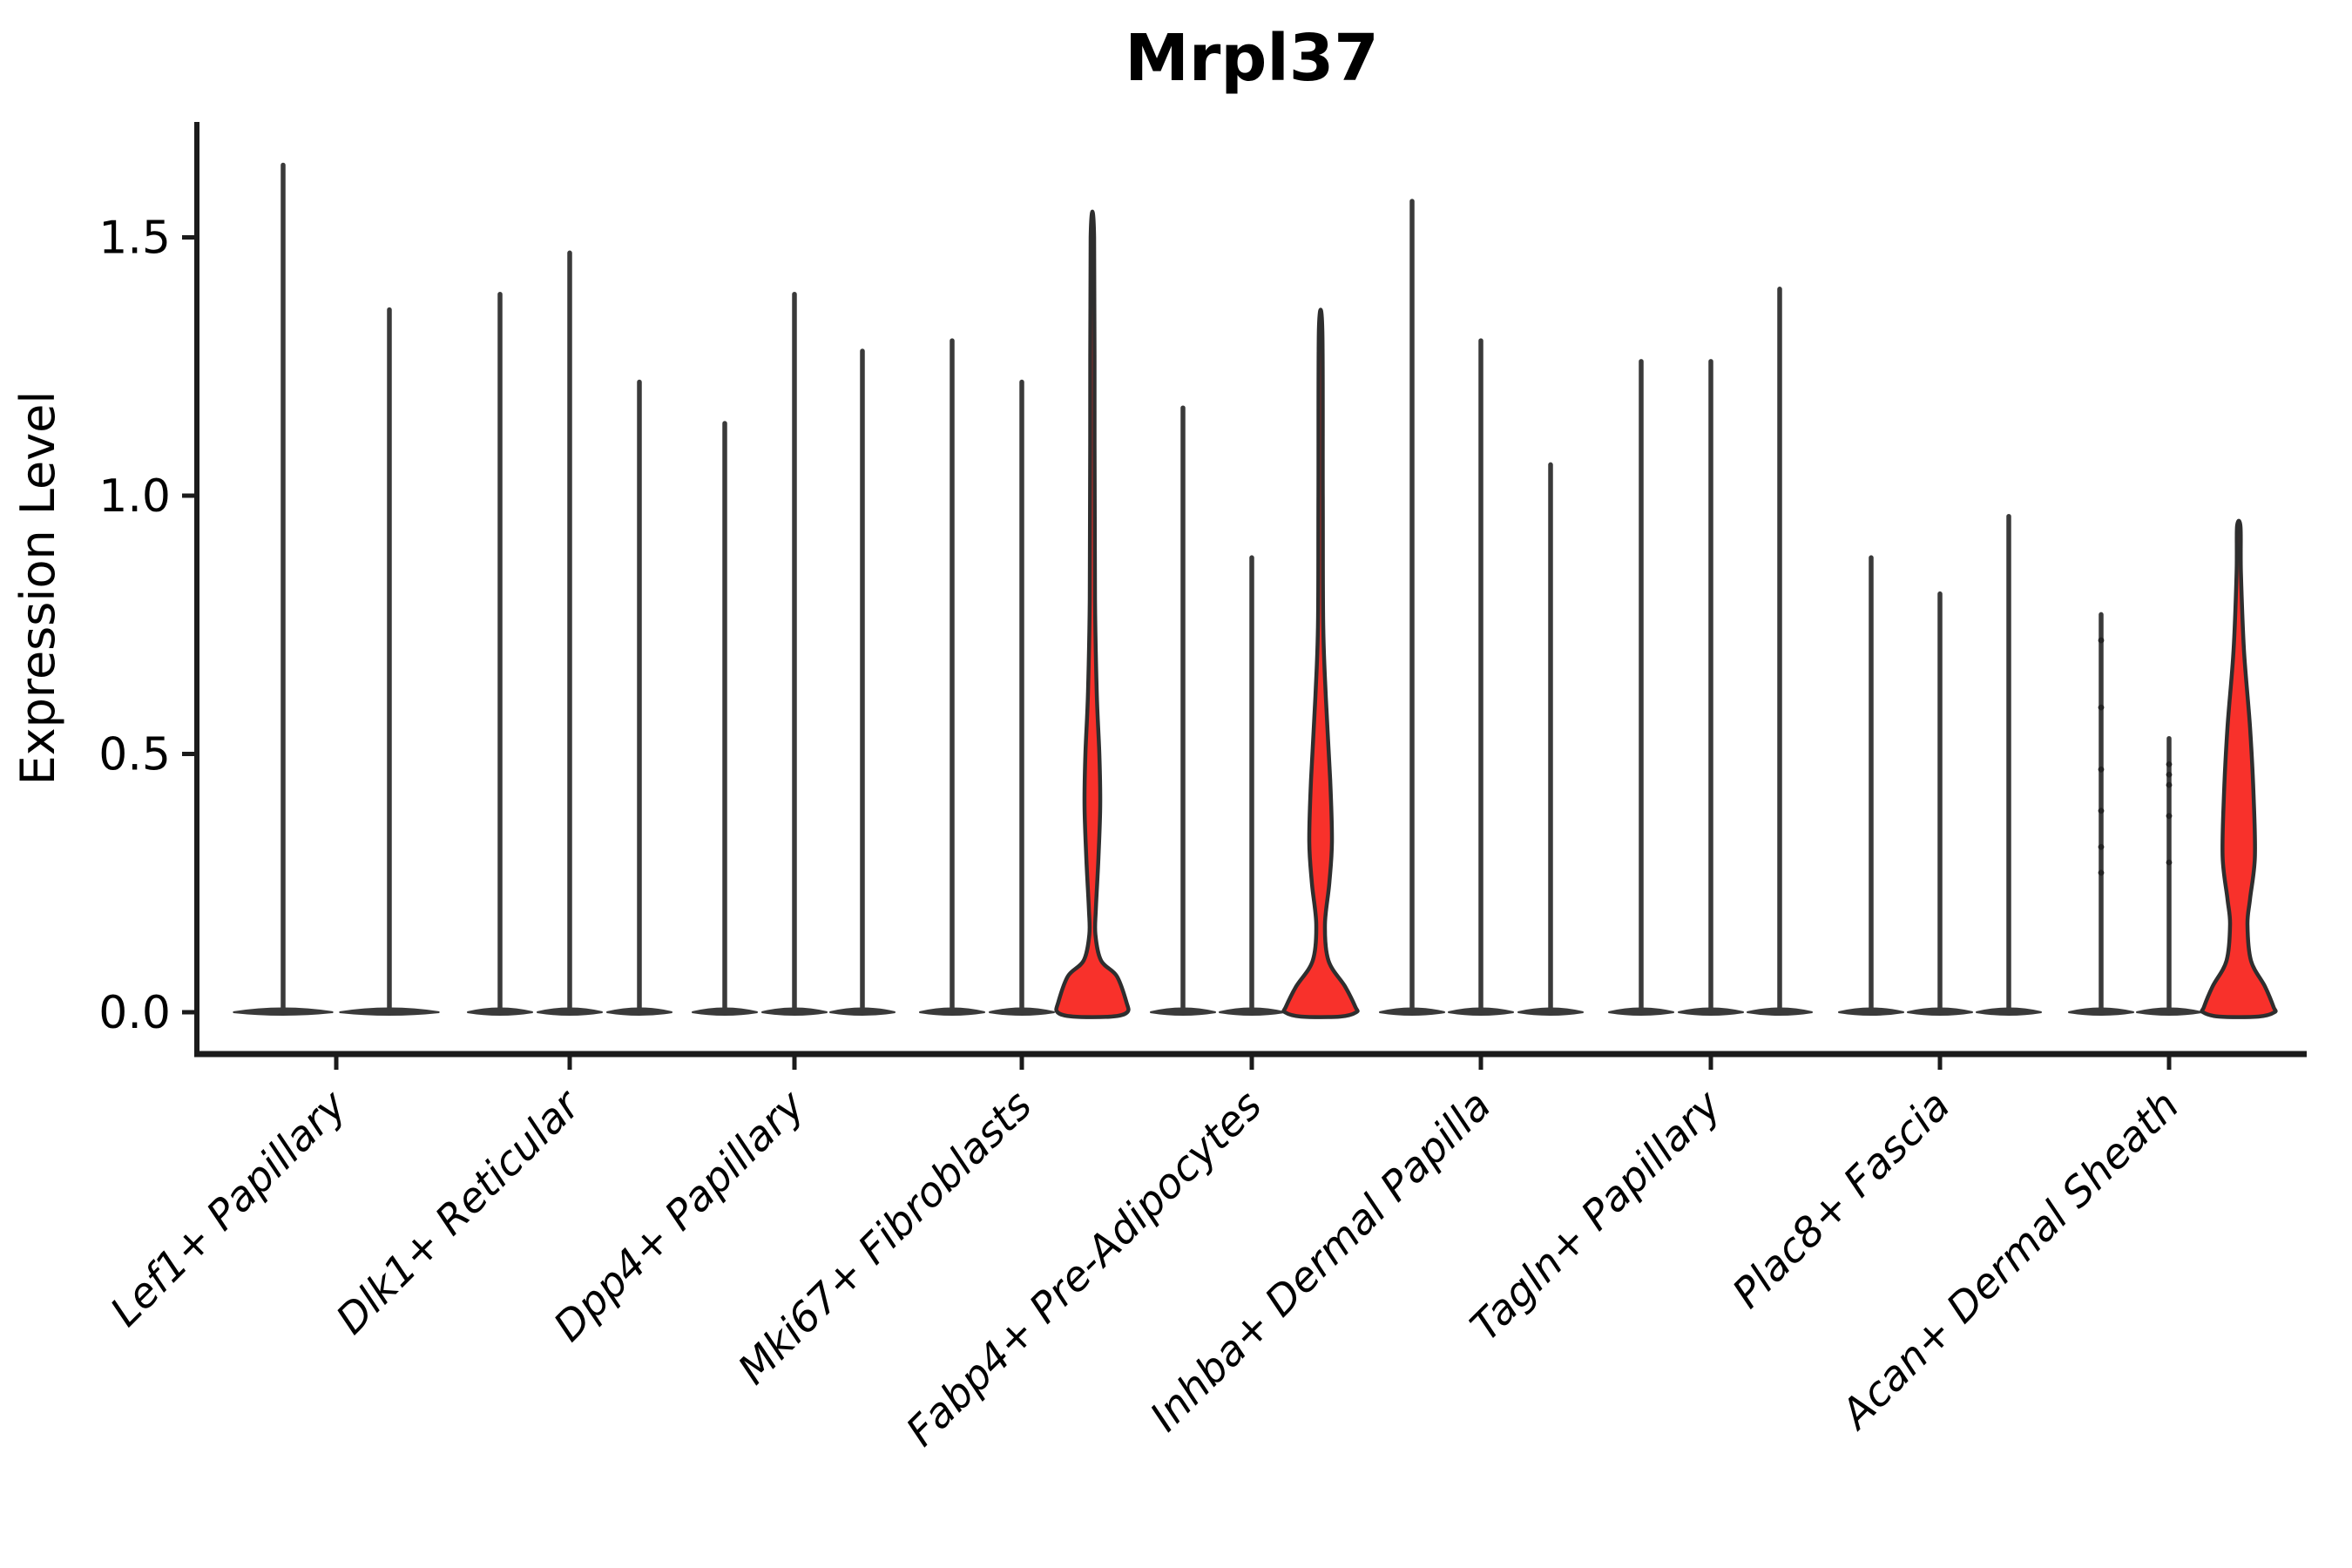 The height and width of the screenshot is (1568, 2352). Describe the element at coordinates (1597, 1216) in the screenshot. I see `x-category-label: Tagln+ Papillary` at that location.